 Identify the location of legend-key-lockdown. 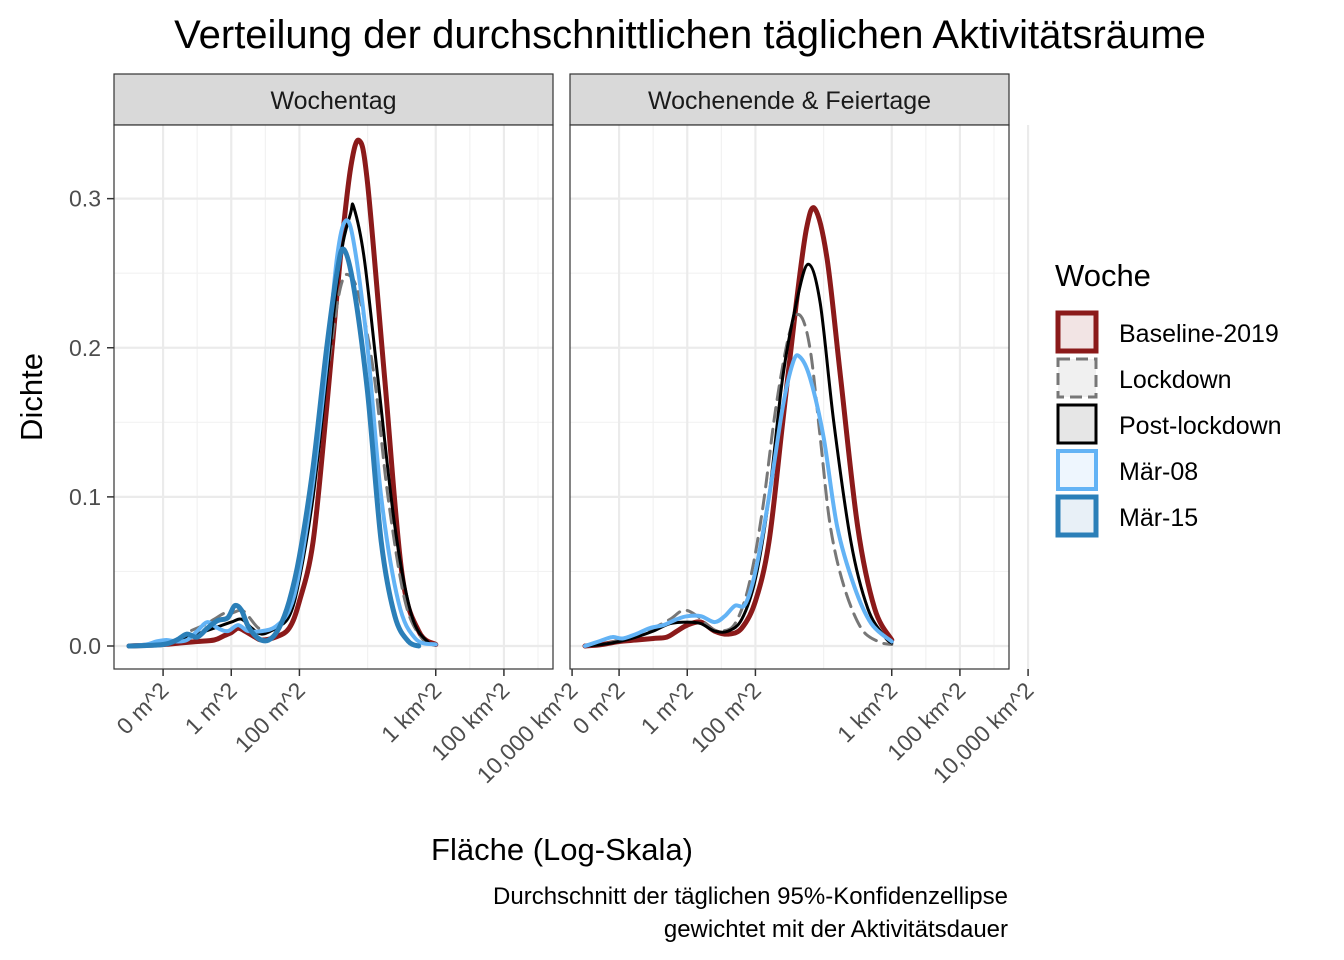
(1077, 378).